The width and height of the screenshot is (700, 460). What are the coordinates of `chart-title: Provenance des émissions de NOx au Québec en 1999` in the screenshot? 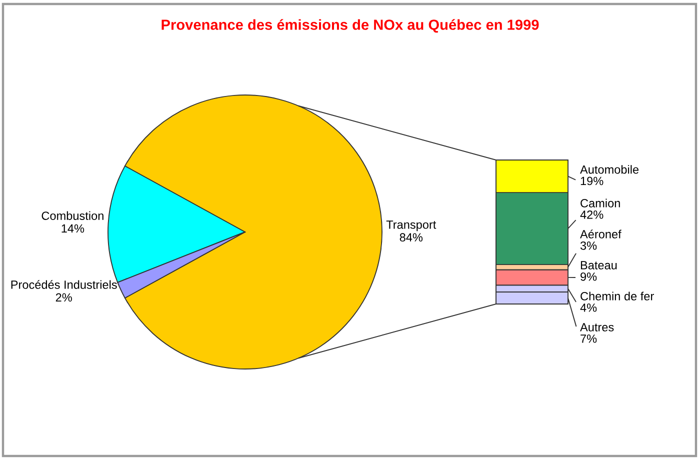 It's located at (350, 26).